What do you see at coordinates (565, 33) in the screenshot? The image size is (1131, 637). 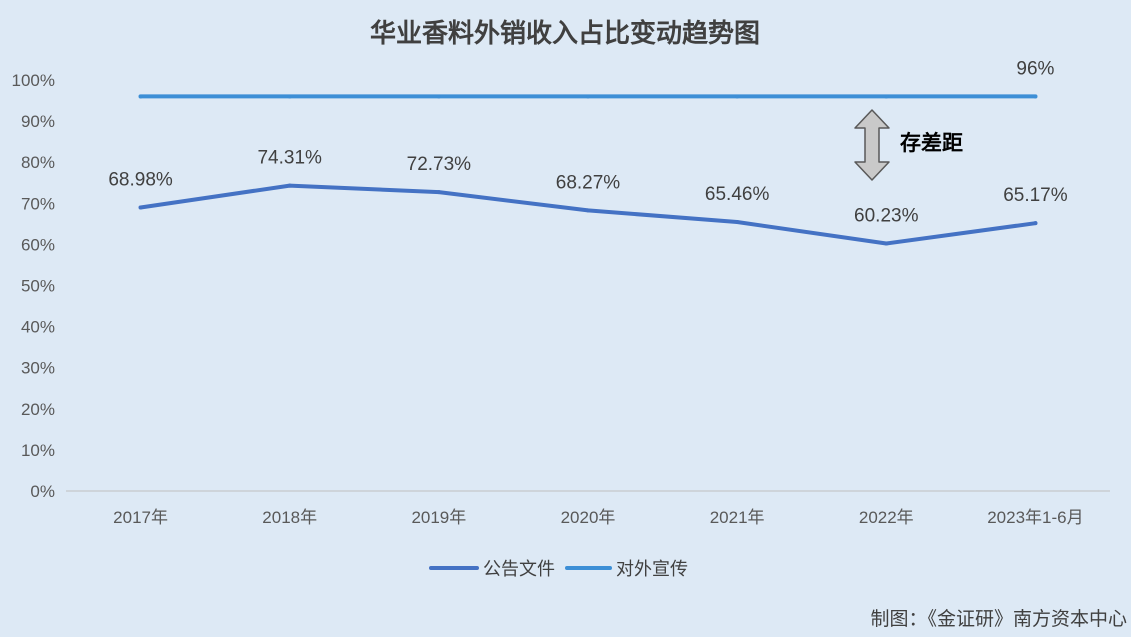 I see `chart-title: 华业香料外销收入占比变动趋势图` at bounding box center [565, 33].